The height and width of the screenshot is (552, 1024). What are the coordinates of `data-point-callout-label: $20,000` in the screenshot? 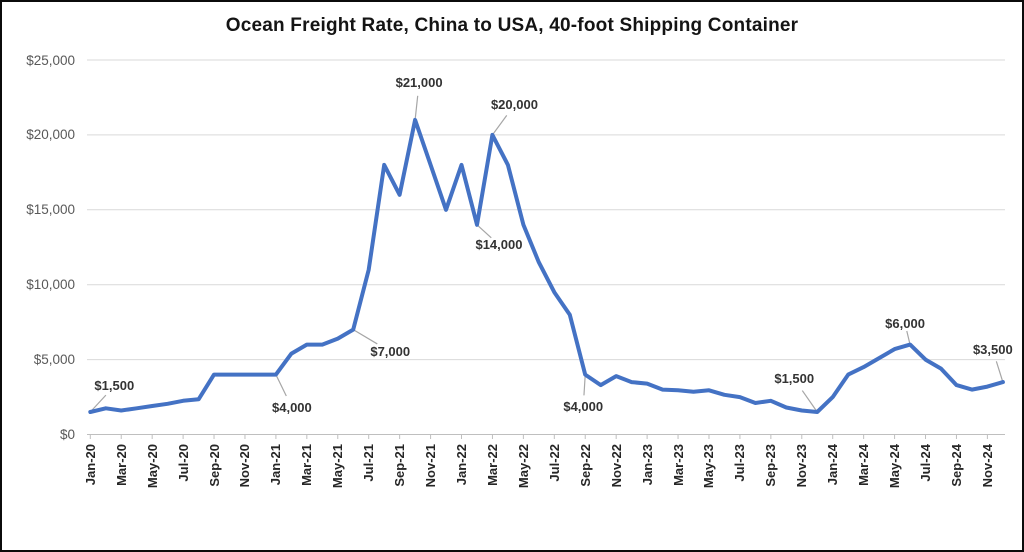 It's located at (514, 104).